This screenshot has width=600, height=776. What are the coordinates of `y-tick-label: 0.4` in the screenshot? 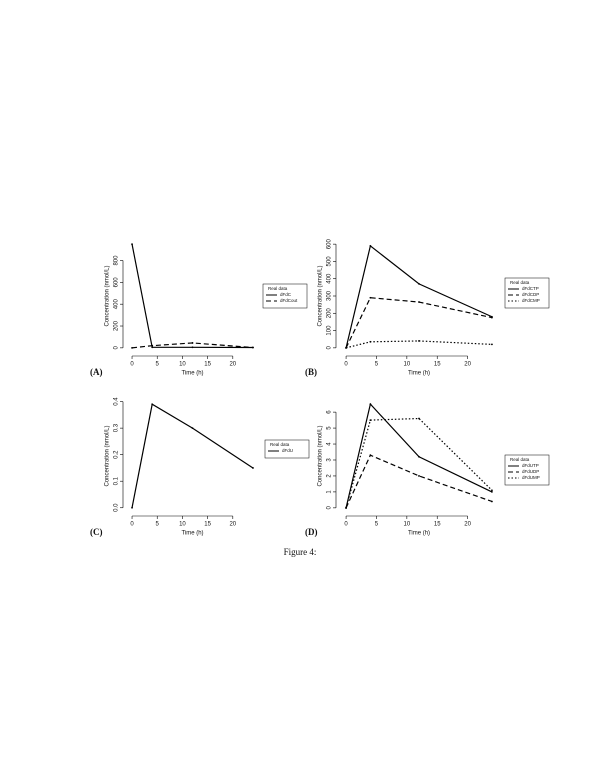 It's located at (117, 401).